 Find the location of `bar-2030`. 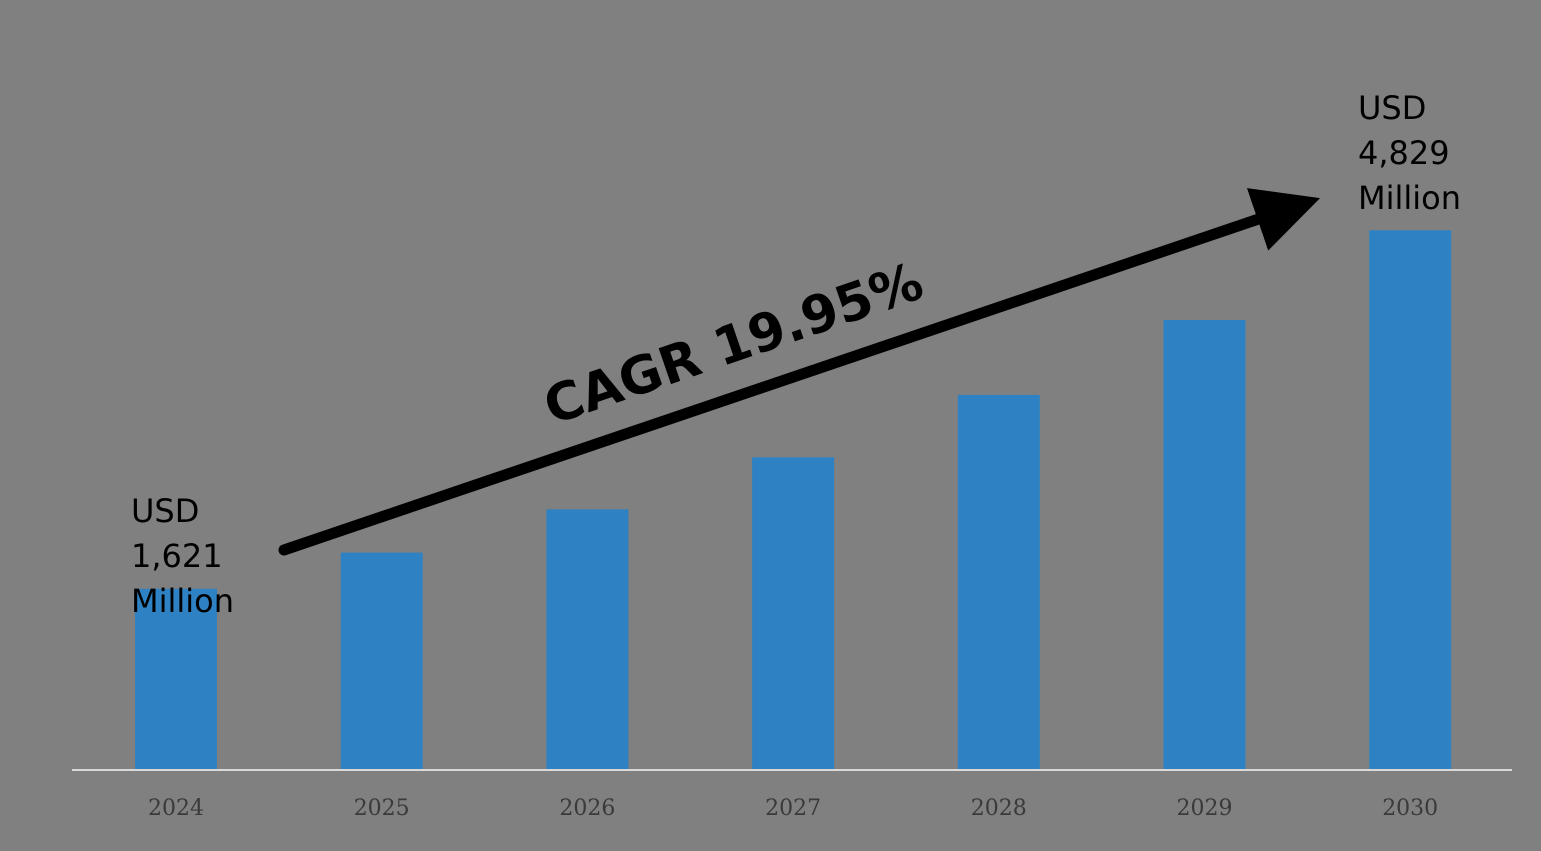

bar-2030 is located at coordinates (1410, 500).